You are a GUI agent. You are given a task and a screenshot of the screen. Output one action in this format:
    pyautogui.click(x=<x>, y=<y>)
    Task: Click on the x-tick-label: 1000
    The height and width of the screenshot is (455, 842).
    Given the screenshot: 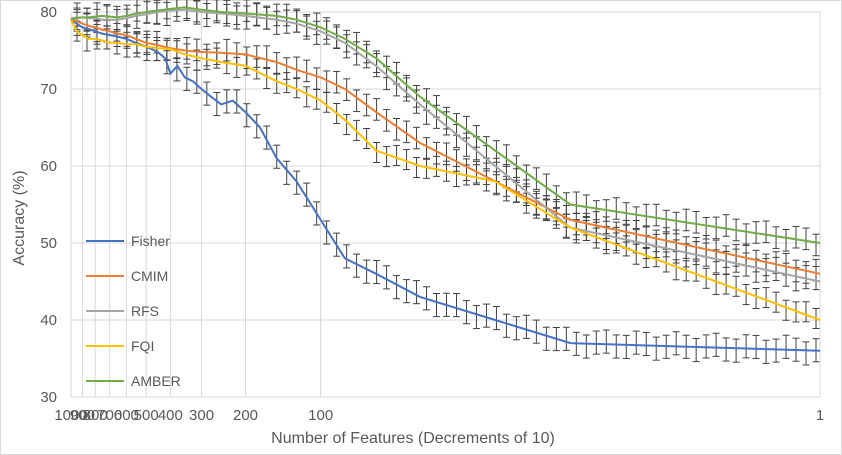 What is the action you would take?
    pyautogui.click(x=70, y=415)
    